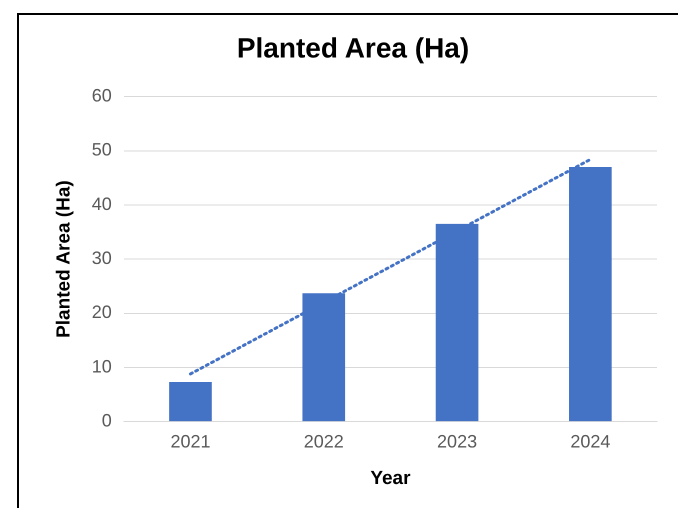  What do you see at coordinates (102, 366) in the screenshot?
I see `y-tick-label: 10` at bounding box center [102, 366].